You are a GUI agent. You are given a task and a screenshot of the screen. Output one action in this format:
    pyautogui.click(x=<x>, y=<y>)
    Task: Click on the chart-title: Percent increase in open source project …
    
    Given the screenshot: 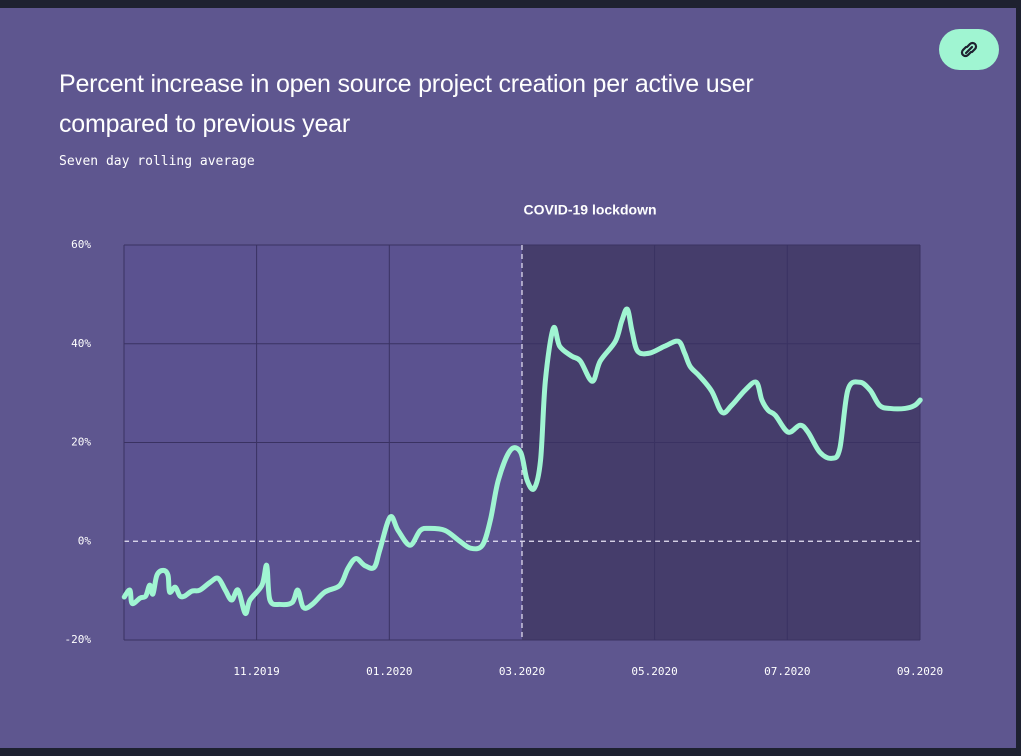 What is the action you would take?
    pyautogui.click(x=406, y=104)
    